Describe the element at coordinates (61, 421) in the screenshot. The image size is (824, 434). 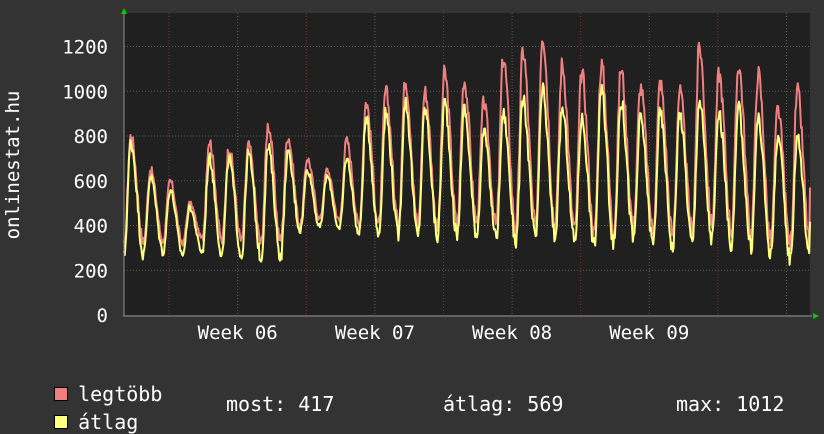
I see `legend-swatch-avg` at that location.